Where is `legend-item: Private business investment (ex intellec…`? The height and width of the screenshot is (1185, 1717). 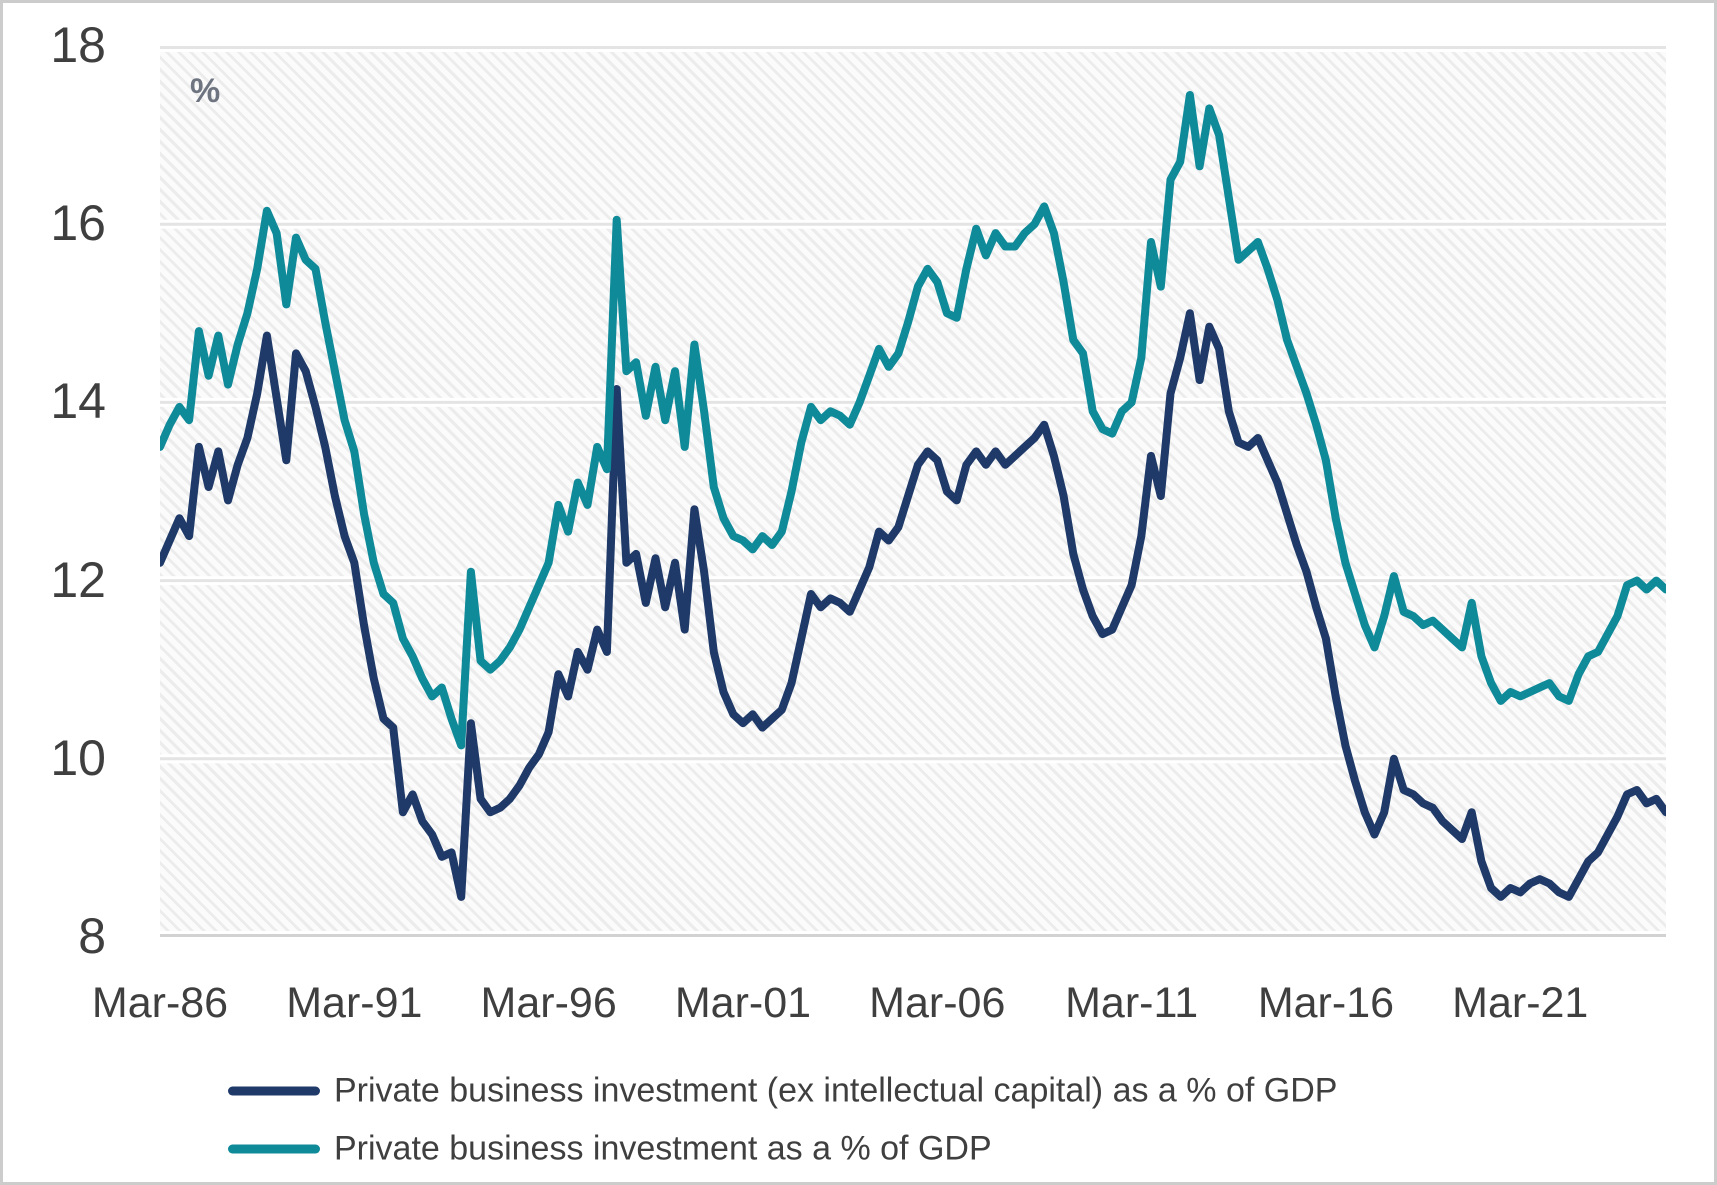
legend-item: Private business investment (ex intellec… is located at coordinates (782, 1091).